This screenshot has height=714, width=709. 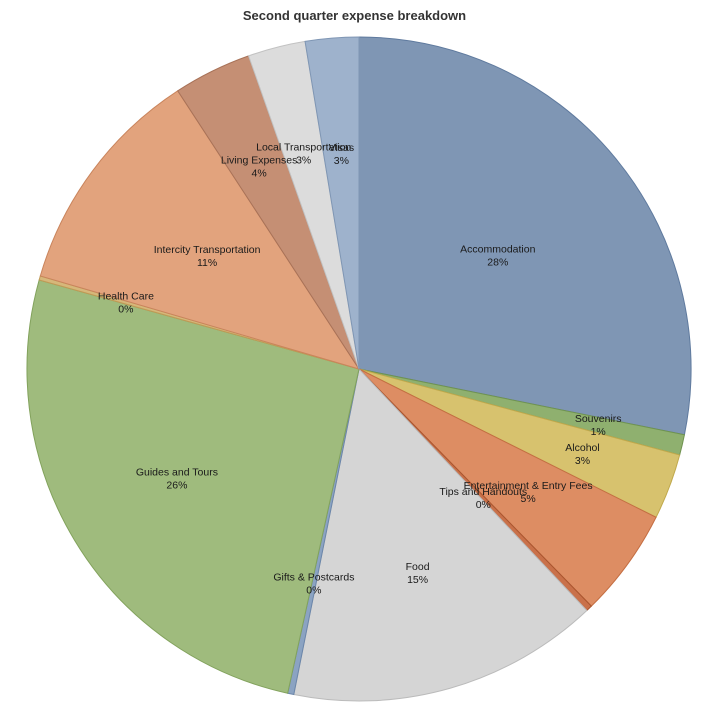 I want to click on slice-label-local-transportation: Local Transportation, so click(x=303, y=148).